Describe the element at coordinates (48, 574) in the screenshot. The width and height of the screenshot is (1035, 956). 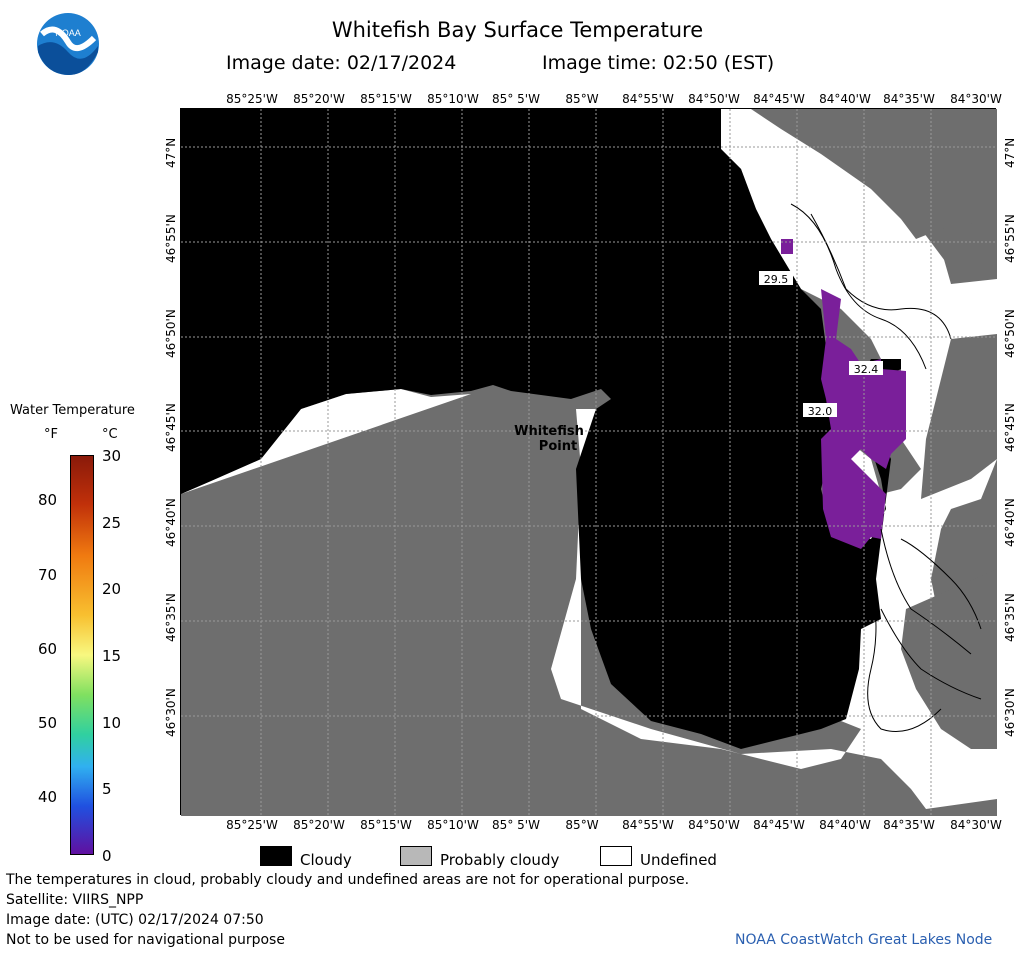
I see `colorbar-f-tick: 70` at that location.